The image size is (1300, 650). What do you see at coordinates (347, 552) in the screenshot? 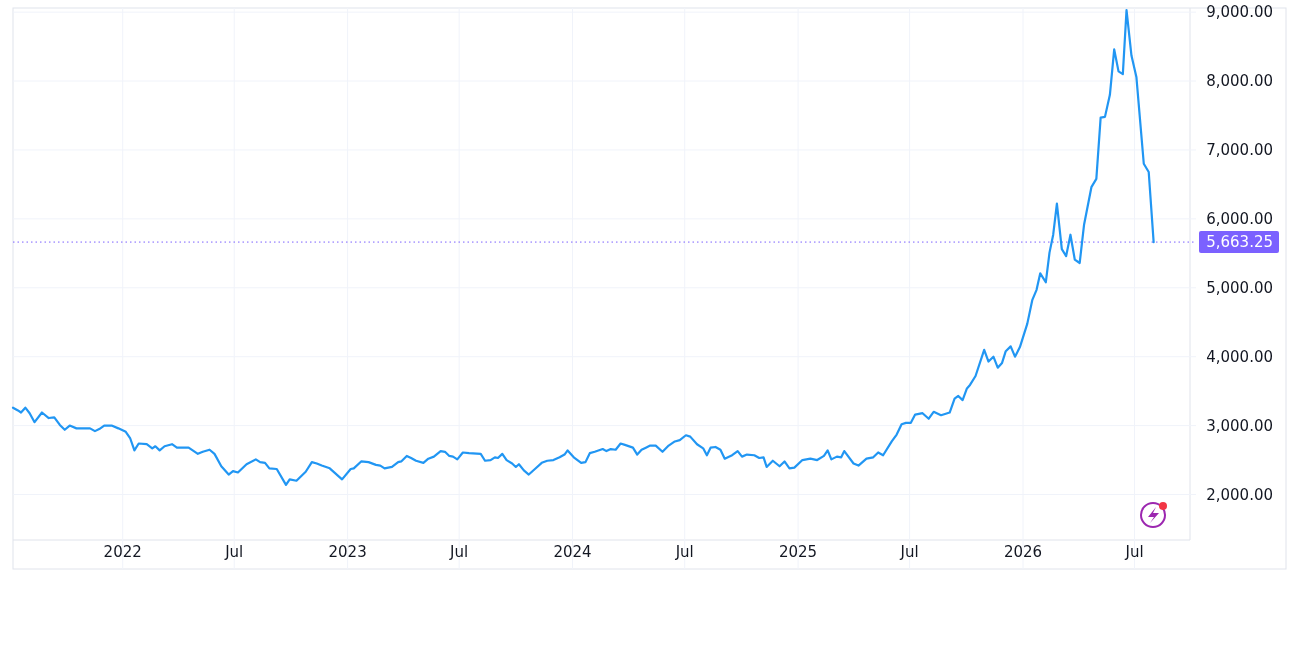
I see `x-tick-label: 2023` at bounding box center [347, 552].